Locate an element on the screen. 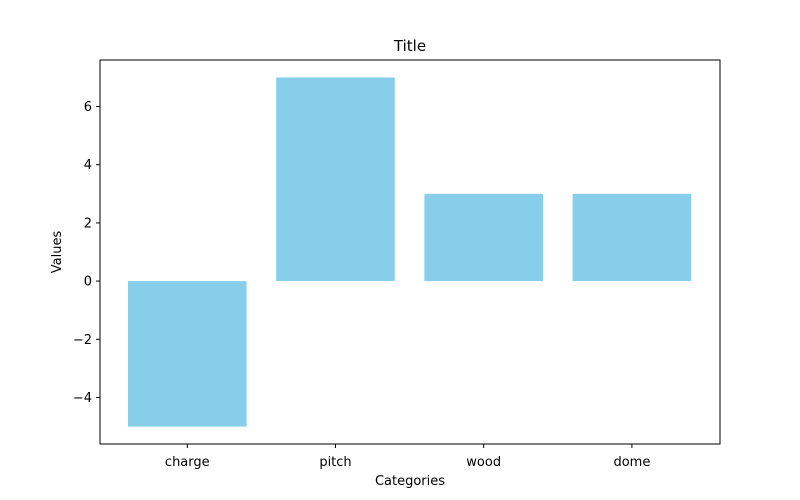 The width and height of the screenshot is (800, 500). bar-wood is located at coordinates (483, 237).